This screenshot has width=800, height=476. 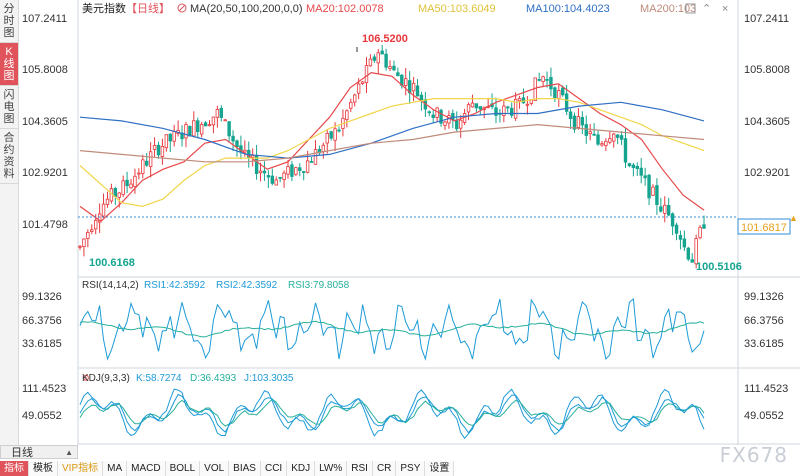 I want to click on y-tick-left: 49.0552, so click(x=42, y=416).